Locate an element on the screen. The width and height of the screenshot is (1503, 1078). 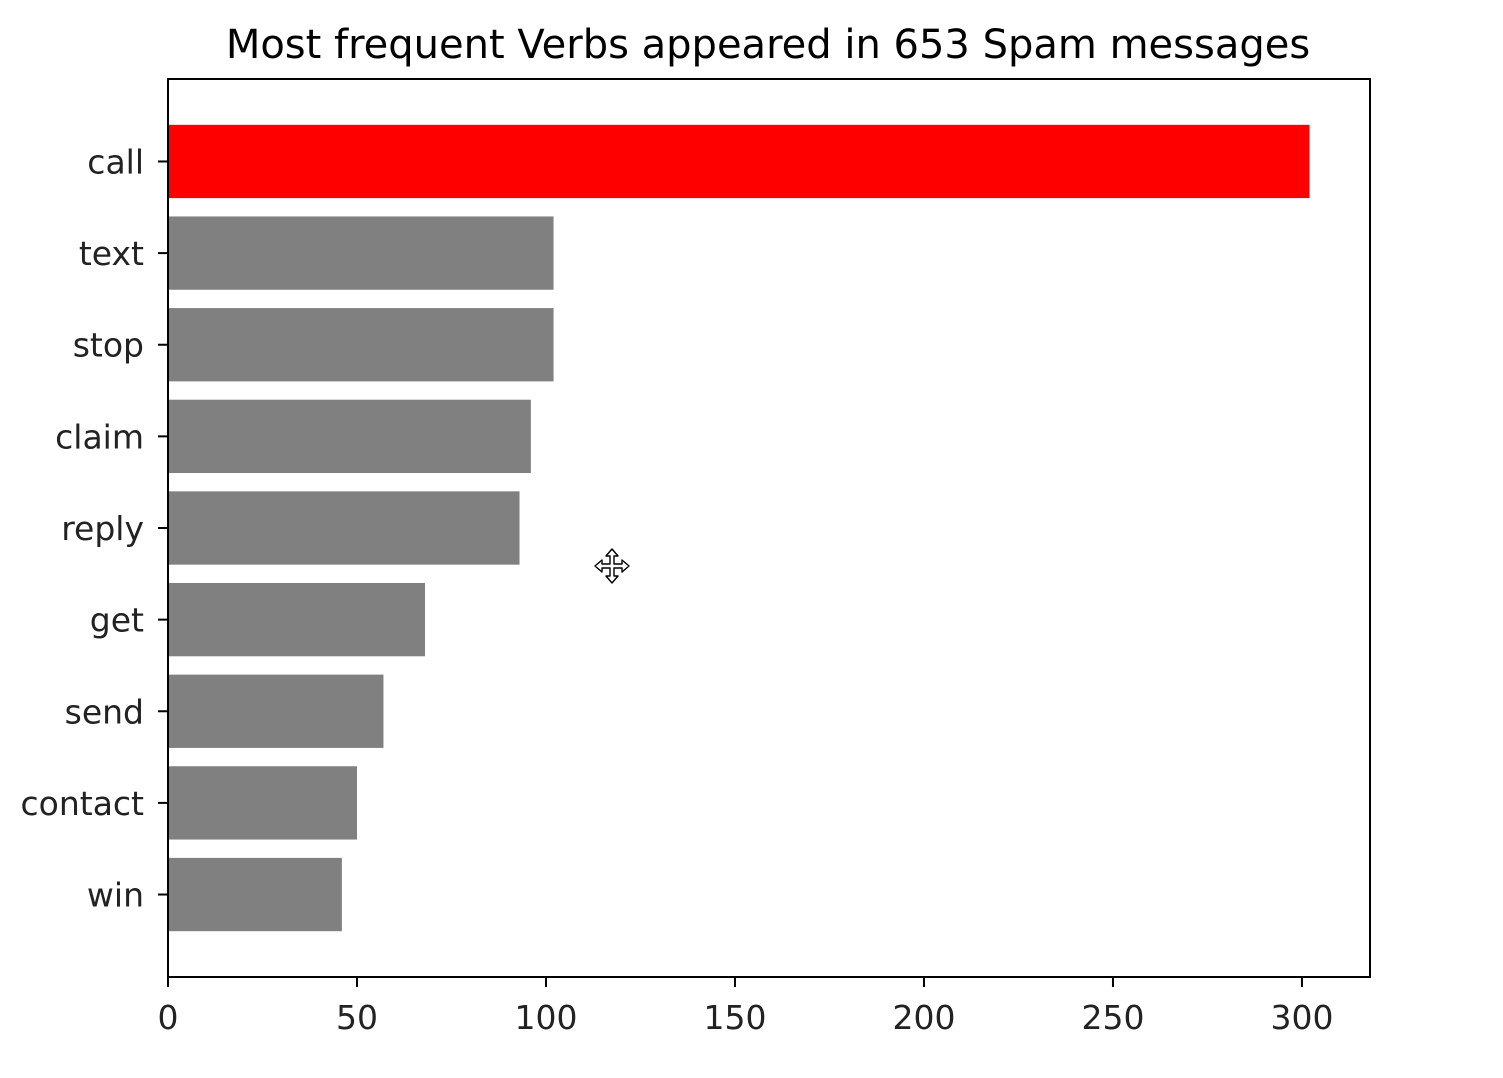
y-tick-label: text is located at coordinates (111, 253).